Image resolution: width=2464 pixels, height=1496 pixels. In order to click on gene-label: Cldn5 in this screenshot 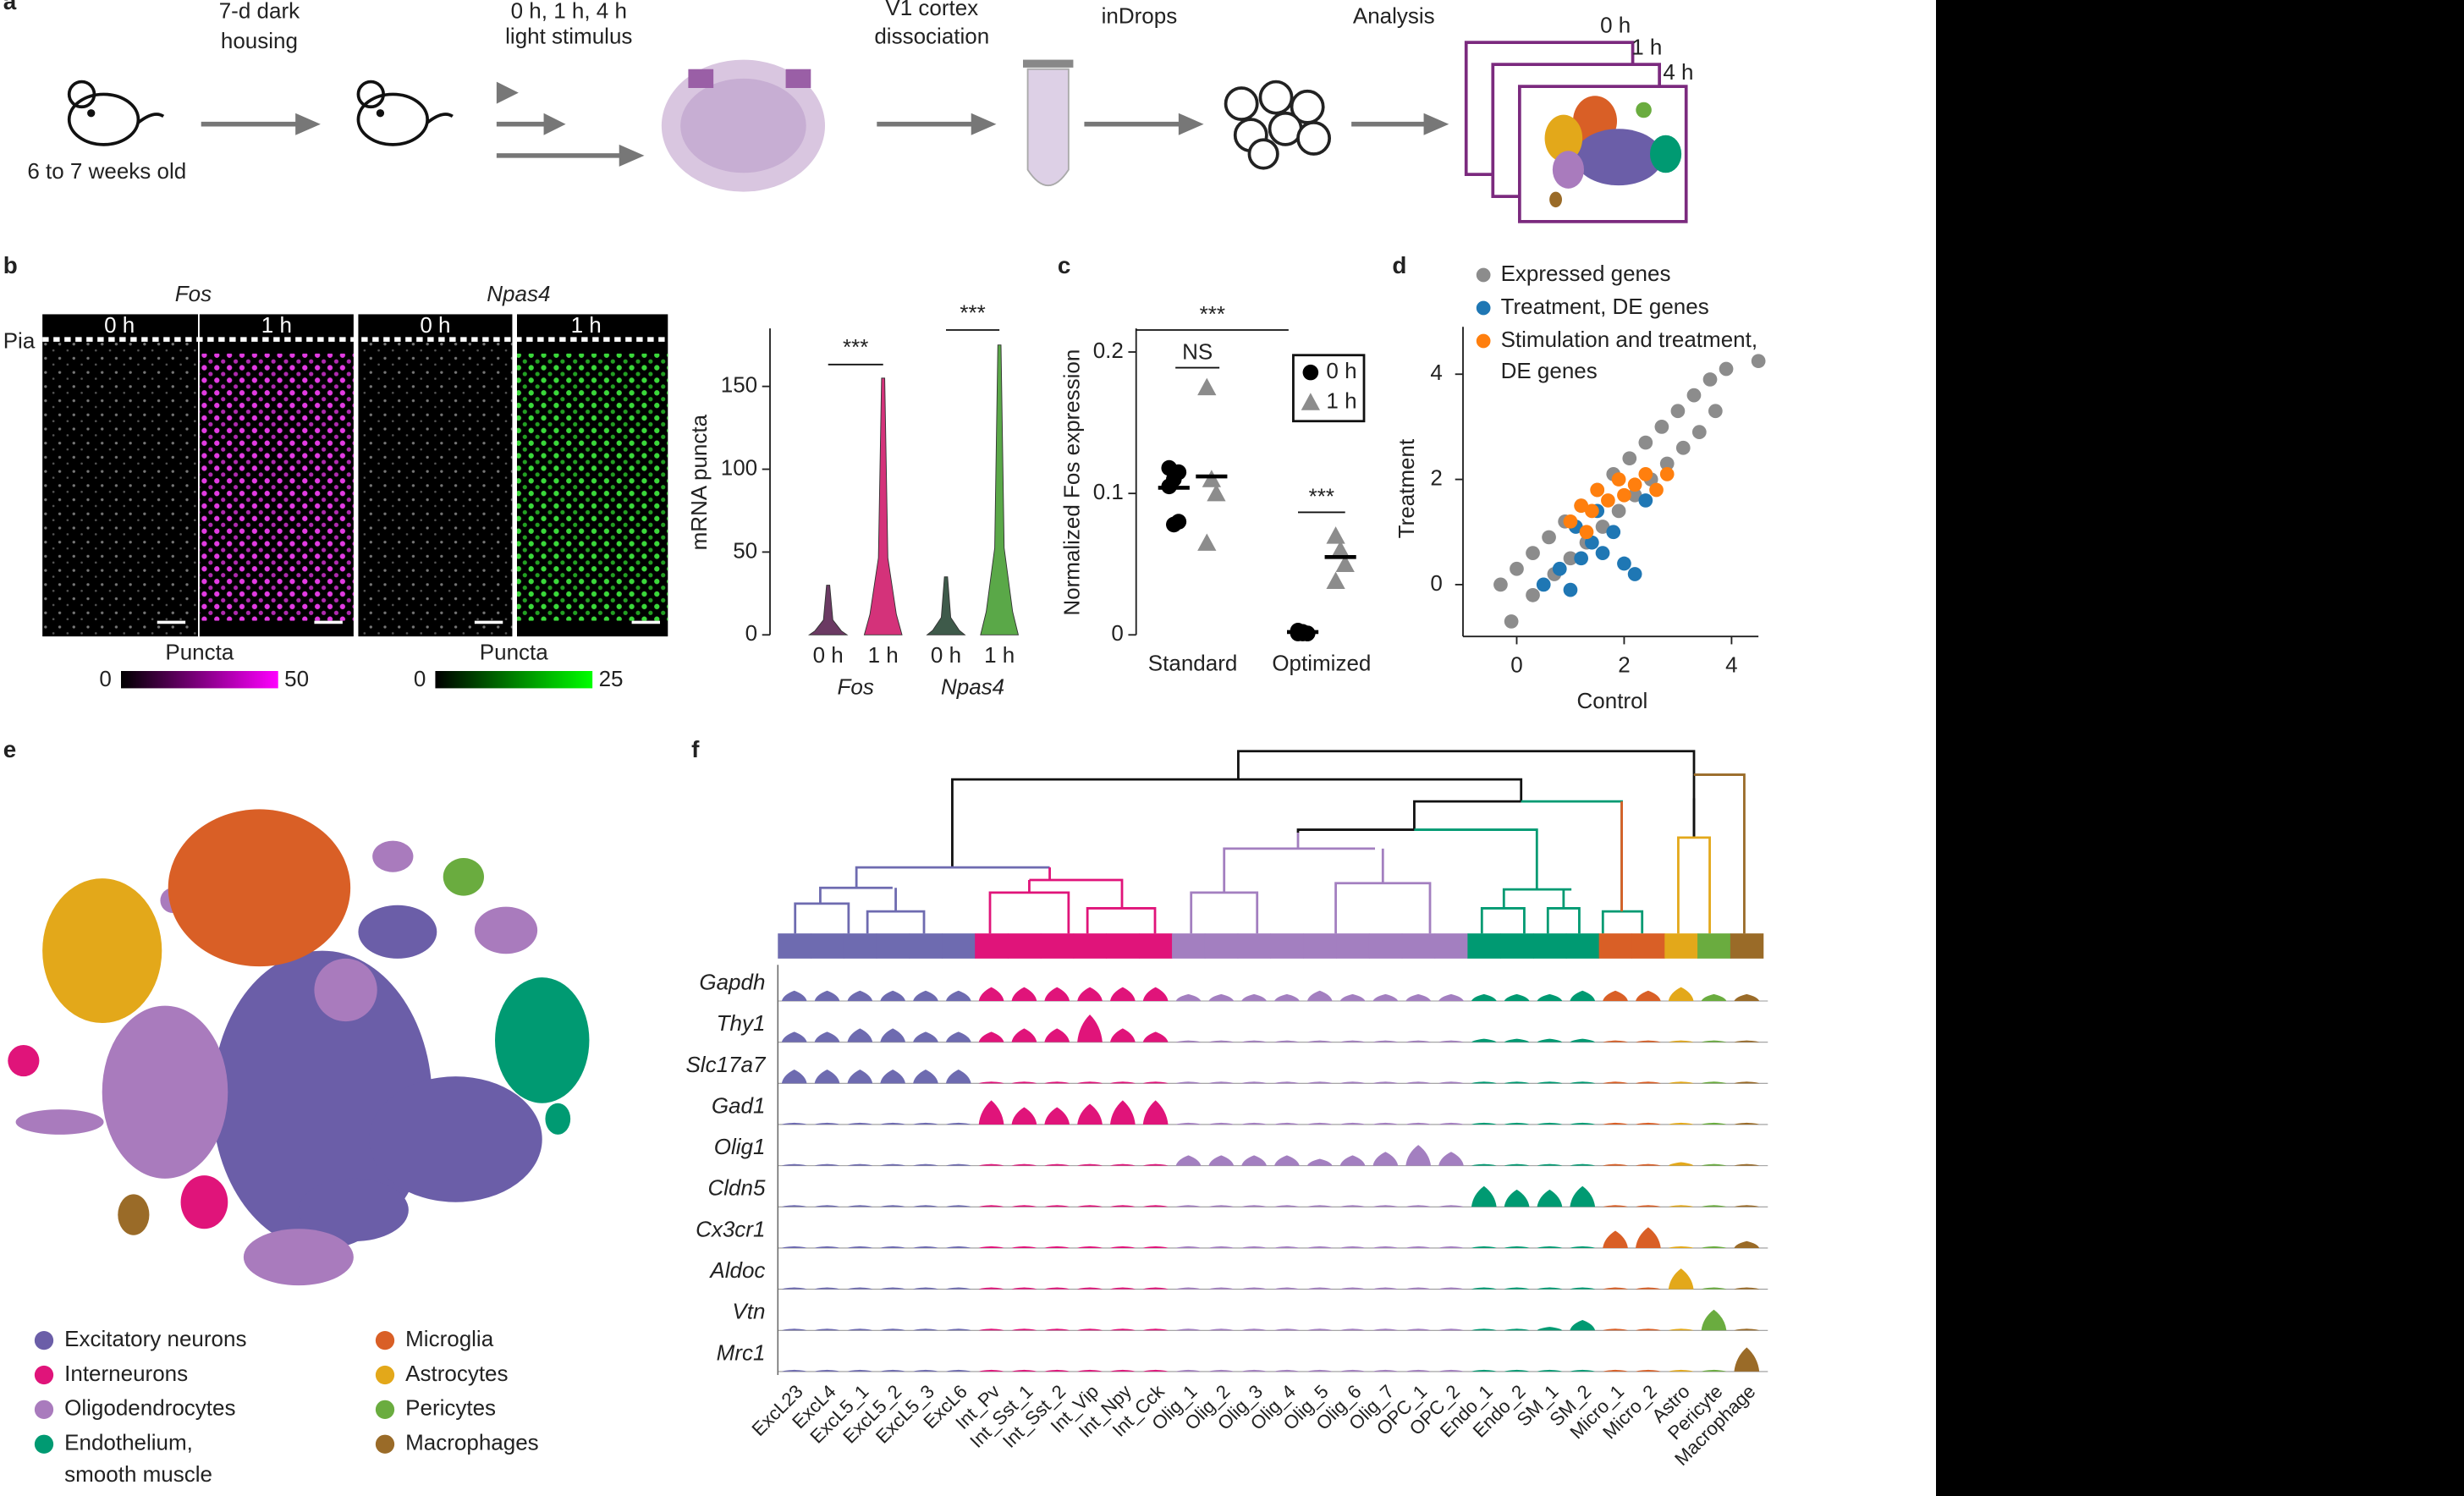, I will do `click(736, 1188)`.